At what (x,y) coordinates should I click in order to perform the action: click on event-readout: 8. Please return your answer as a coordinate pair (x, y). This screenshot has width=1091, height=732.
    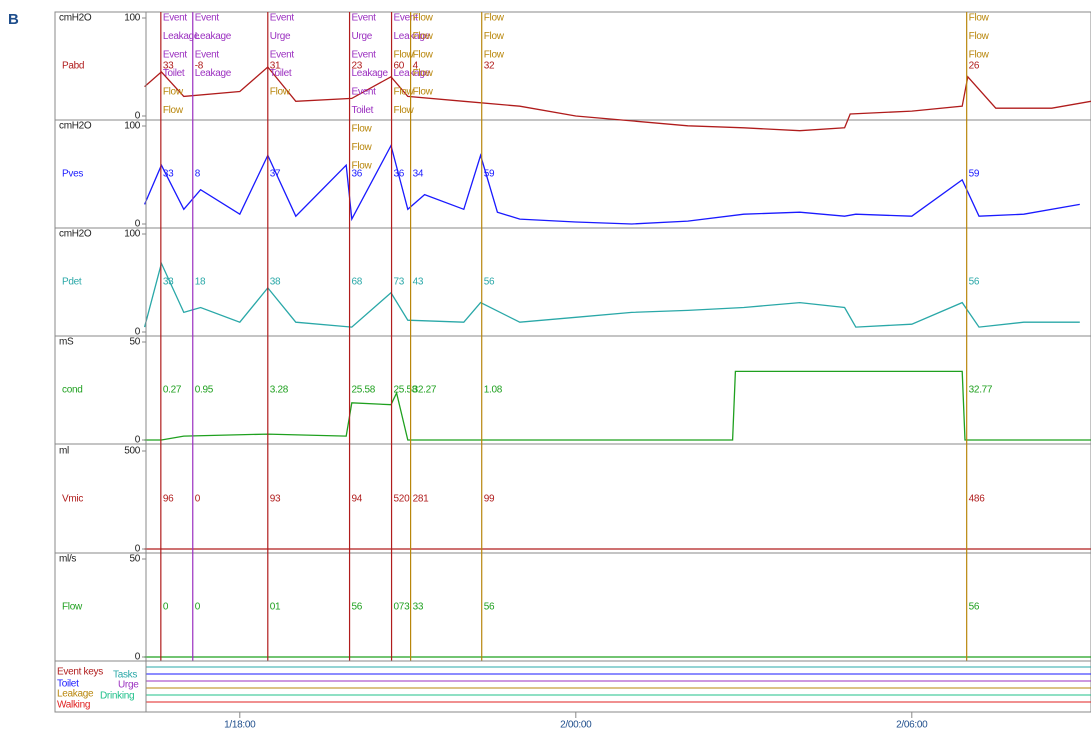
    Looking at the image, I should click on (198, 174).